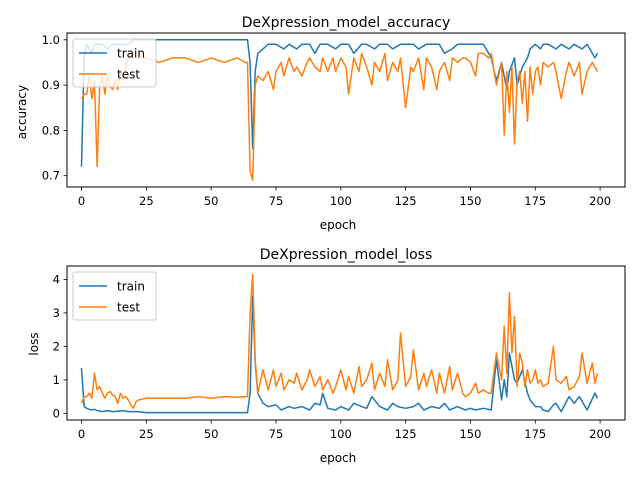  Describe the element at coordinates (211, 434) in the screenshot. I see `loss-xtick-label: 50` at that location.